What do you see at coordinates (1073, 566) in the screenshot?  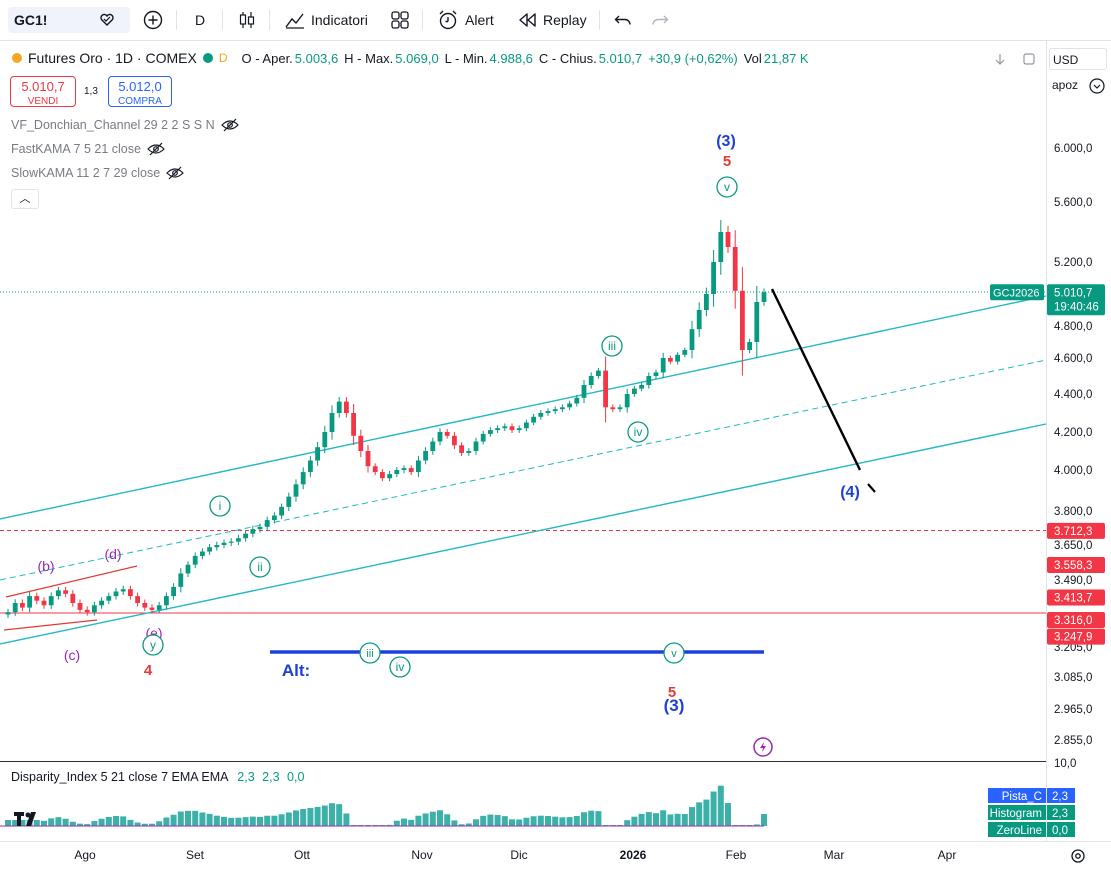 I see `price-label-text: 3.558,3` at bounding box center [1073, 566].